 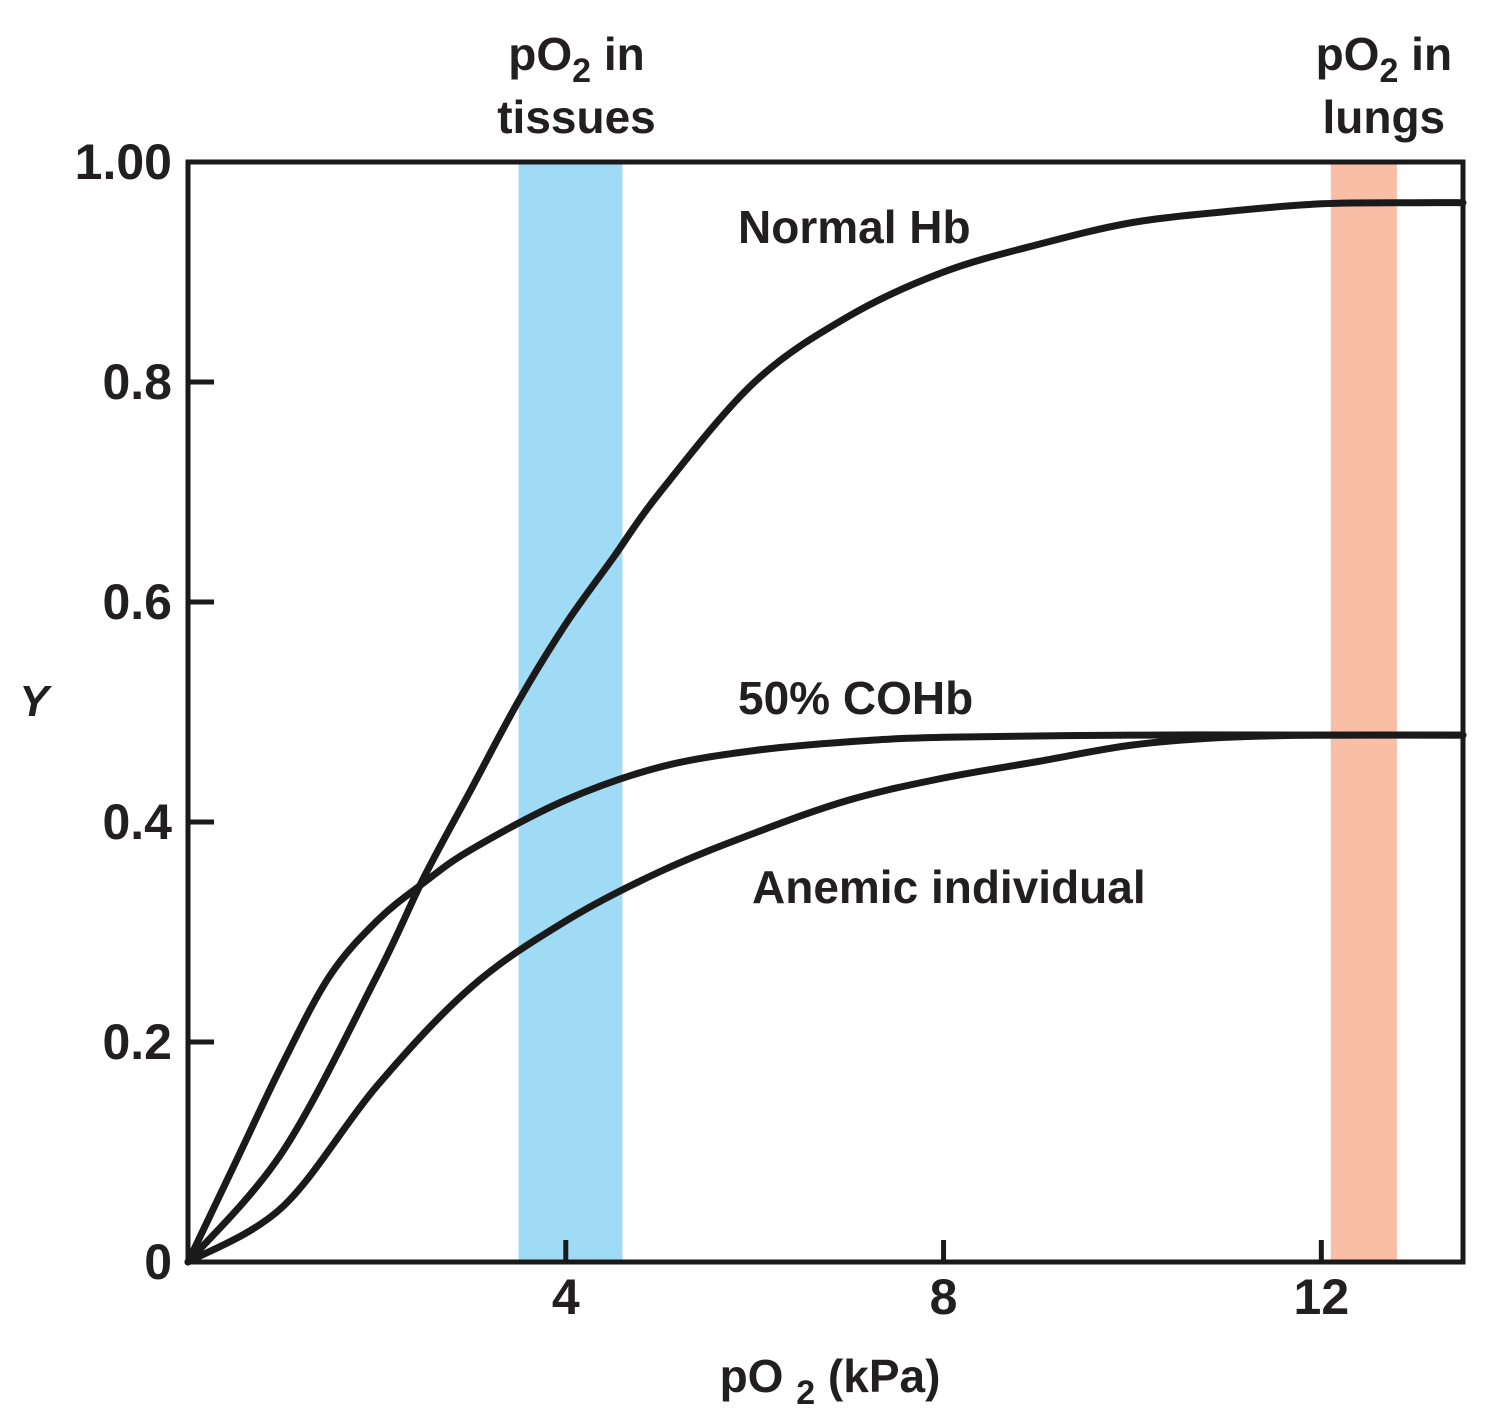 I want to click on x-axis-label-main: pO, so click(x=752, y=1376).